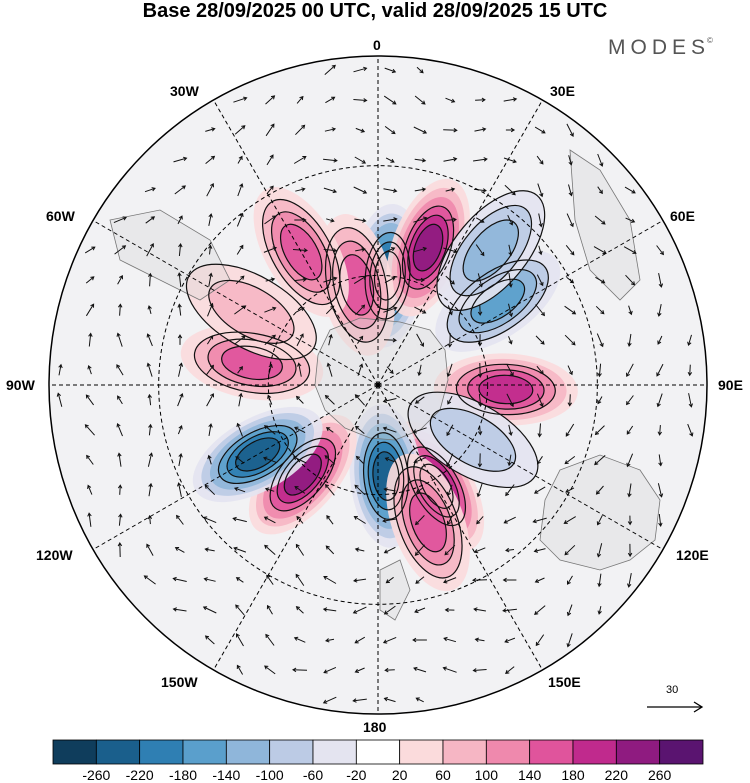  Describe the element at coordinates (529, 775) in the screenshot. I see `colorbar-tick: 140` at that location.